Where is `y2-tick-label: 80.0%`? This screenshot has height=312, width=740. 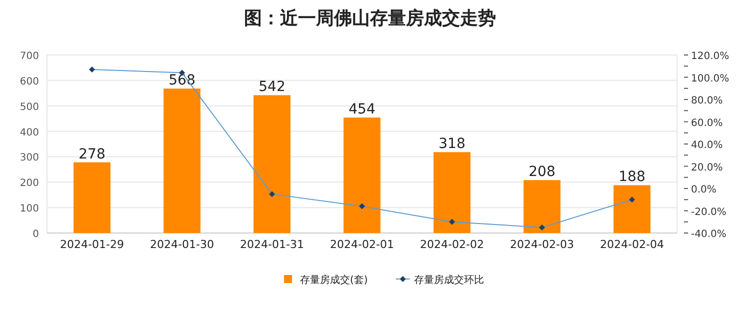
y2-tick-label: 80.0% is located at coordinates (707, 101).